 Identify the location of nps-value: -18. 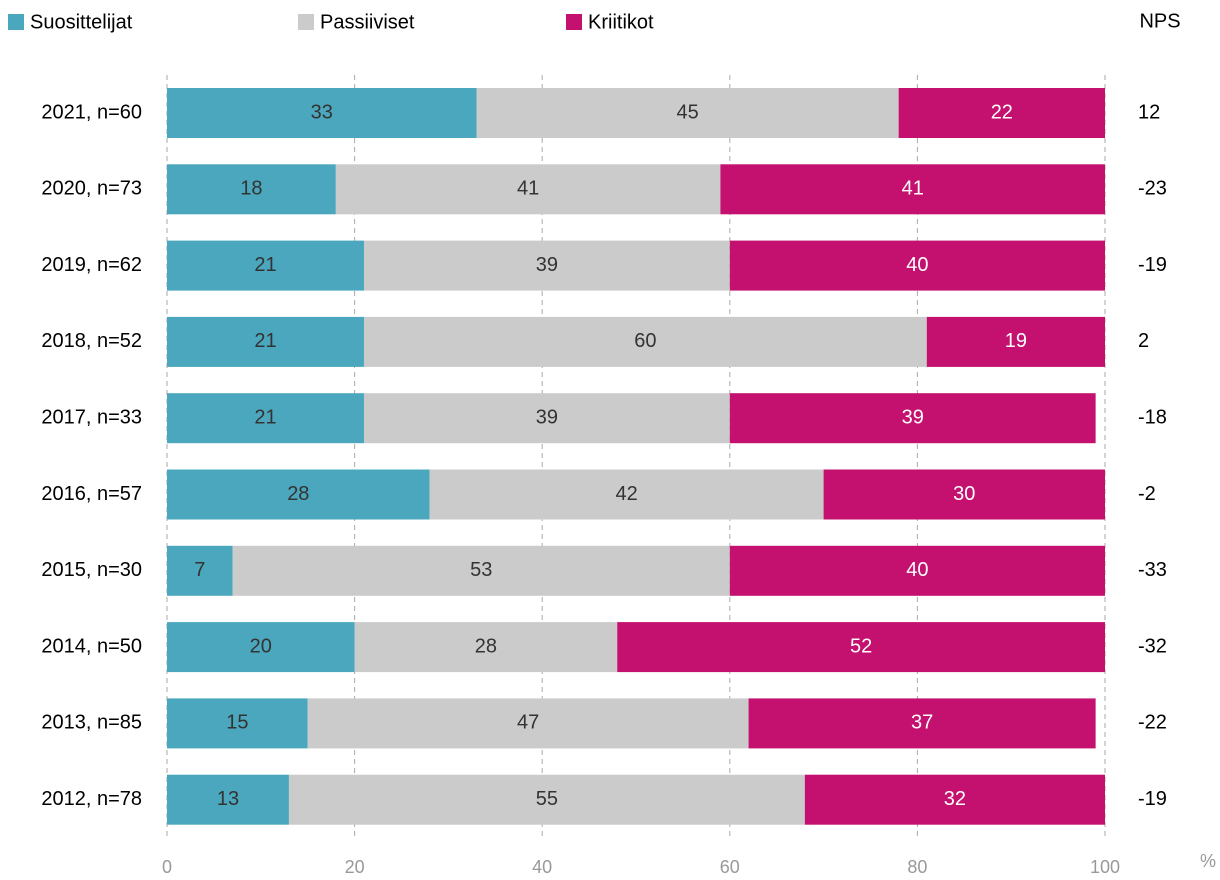
(1152, 417).